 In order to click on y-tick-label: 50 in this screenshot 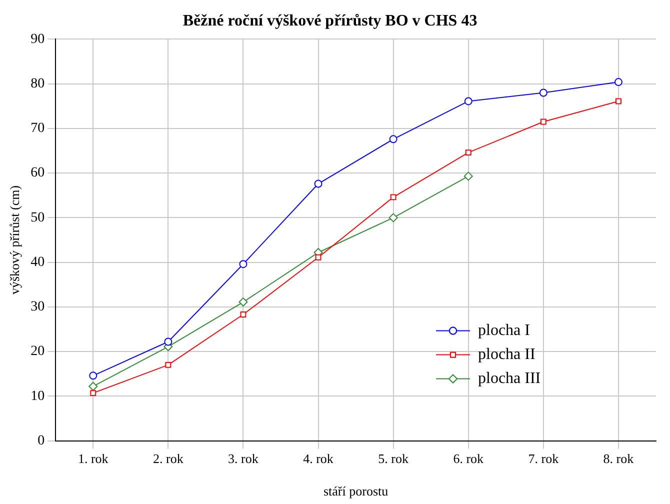, I will do `click(37, 218)`.